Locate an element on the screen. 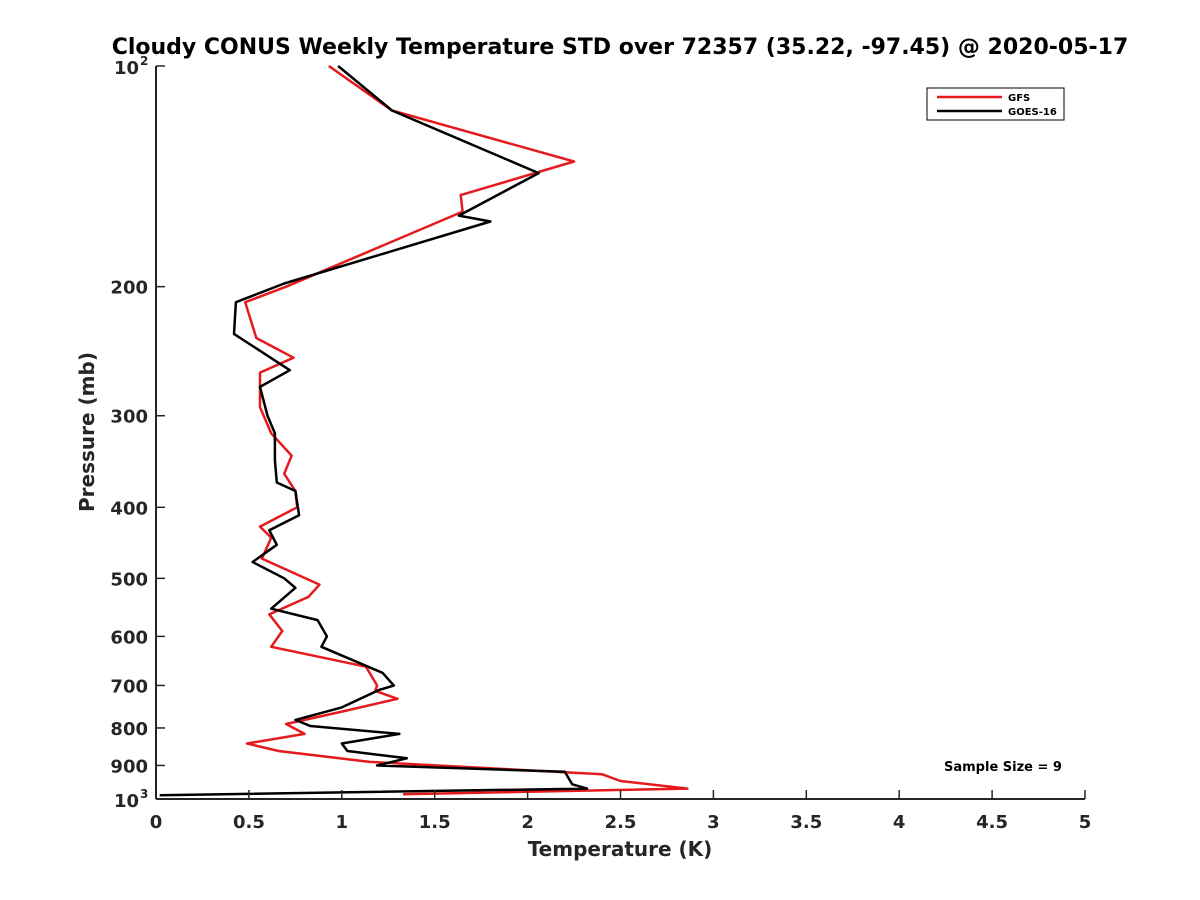 This screenshot has height=900, width=1200. x-tick-label: 2 is located at coordinates (527, 822).